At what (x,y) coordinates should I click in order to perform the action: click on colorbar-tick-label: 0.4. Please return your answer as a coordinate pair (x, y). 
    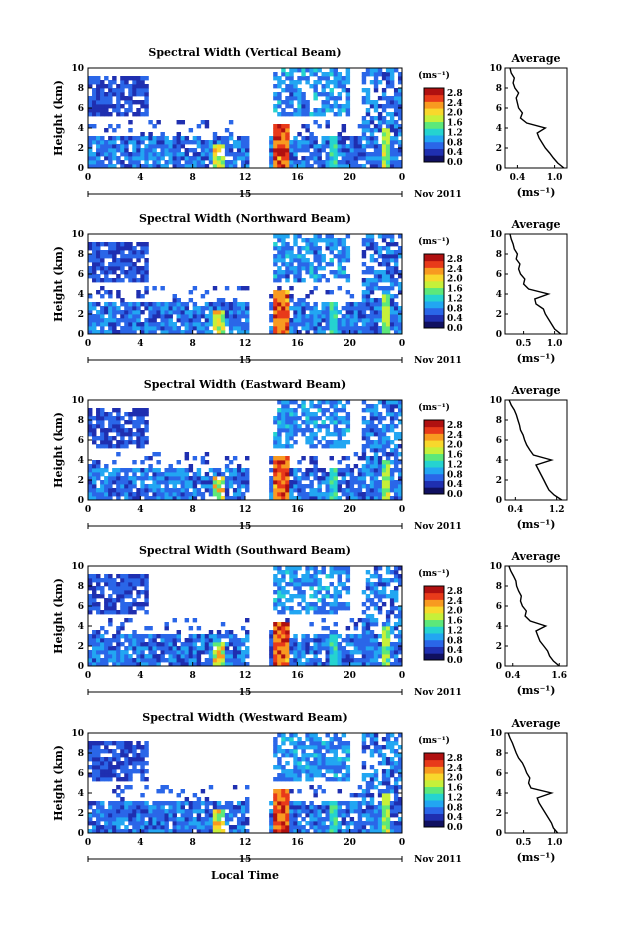
    Looking at the image, I should click on (455, 153).